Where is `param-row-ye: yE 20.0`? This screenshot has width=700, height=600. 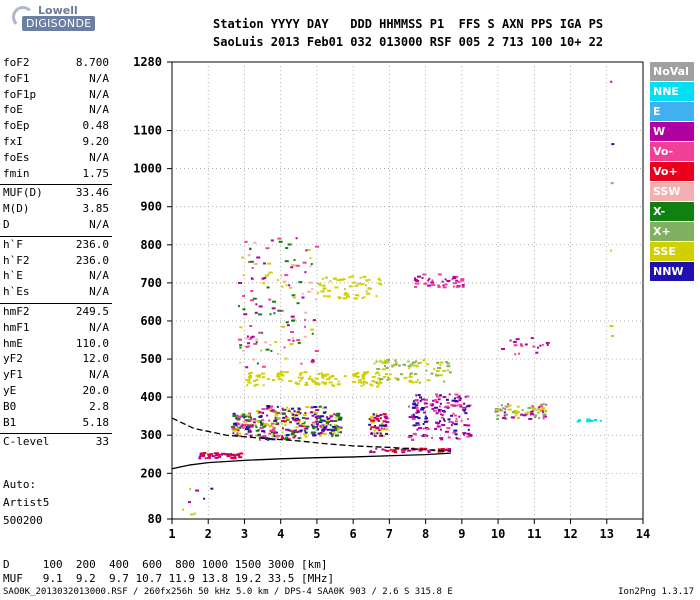
param-row-ye: yE 20.0 is located at coordinates (56, 391).